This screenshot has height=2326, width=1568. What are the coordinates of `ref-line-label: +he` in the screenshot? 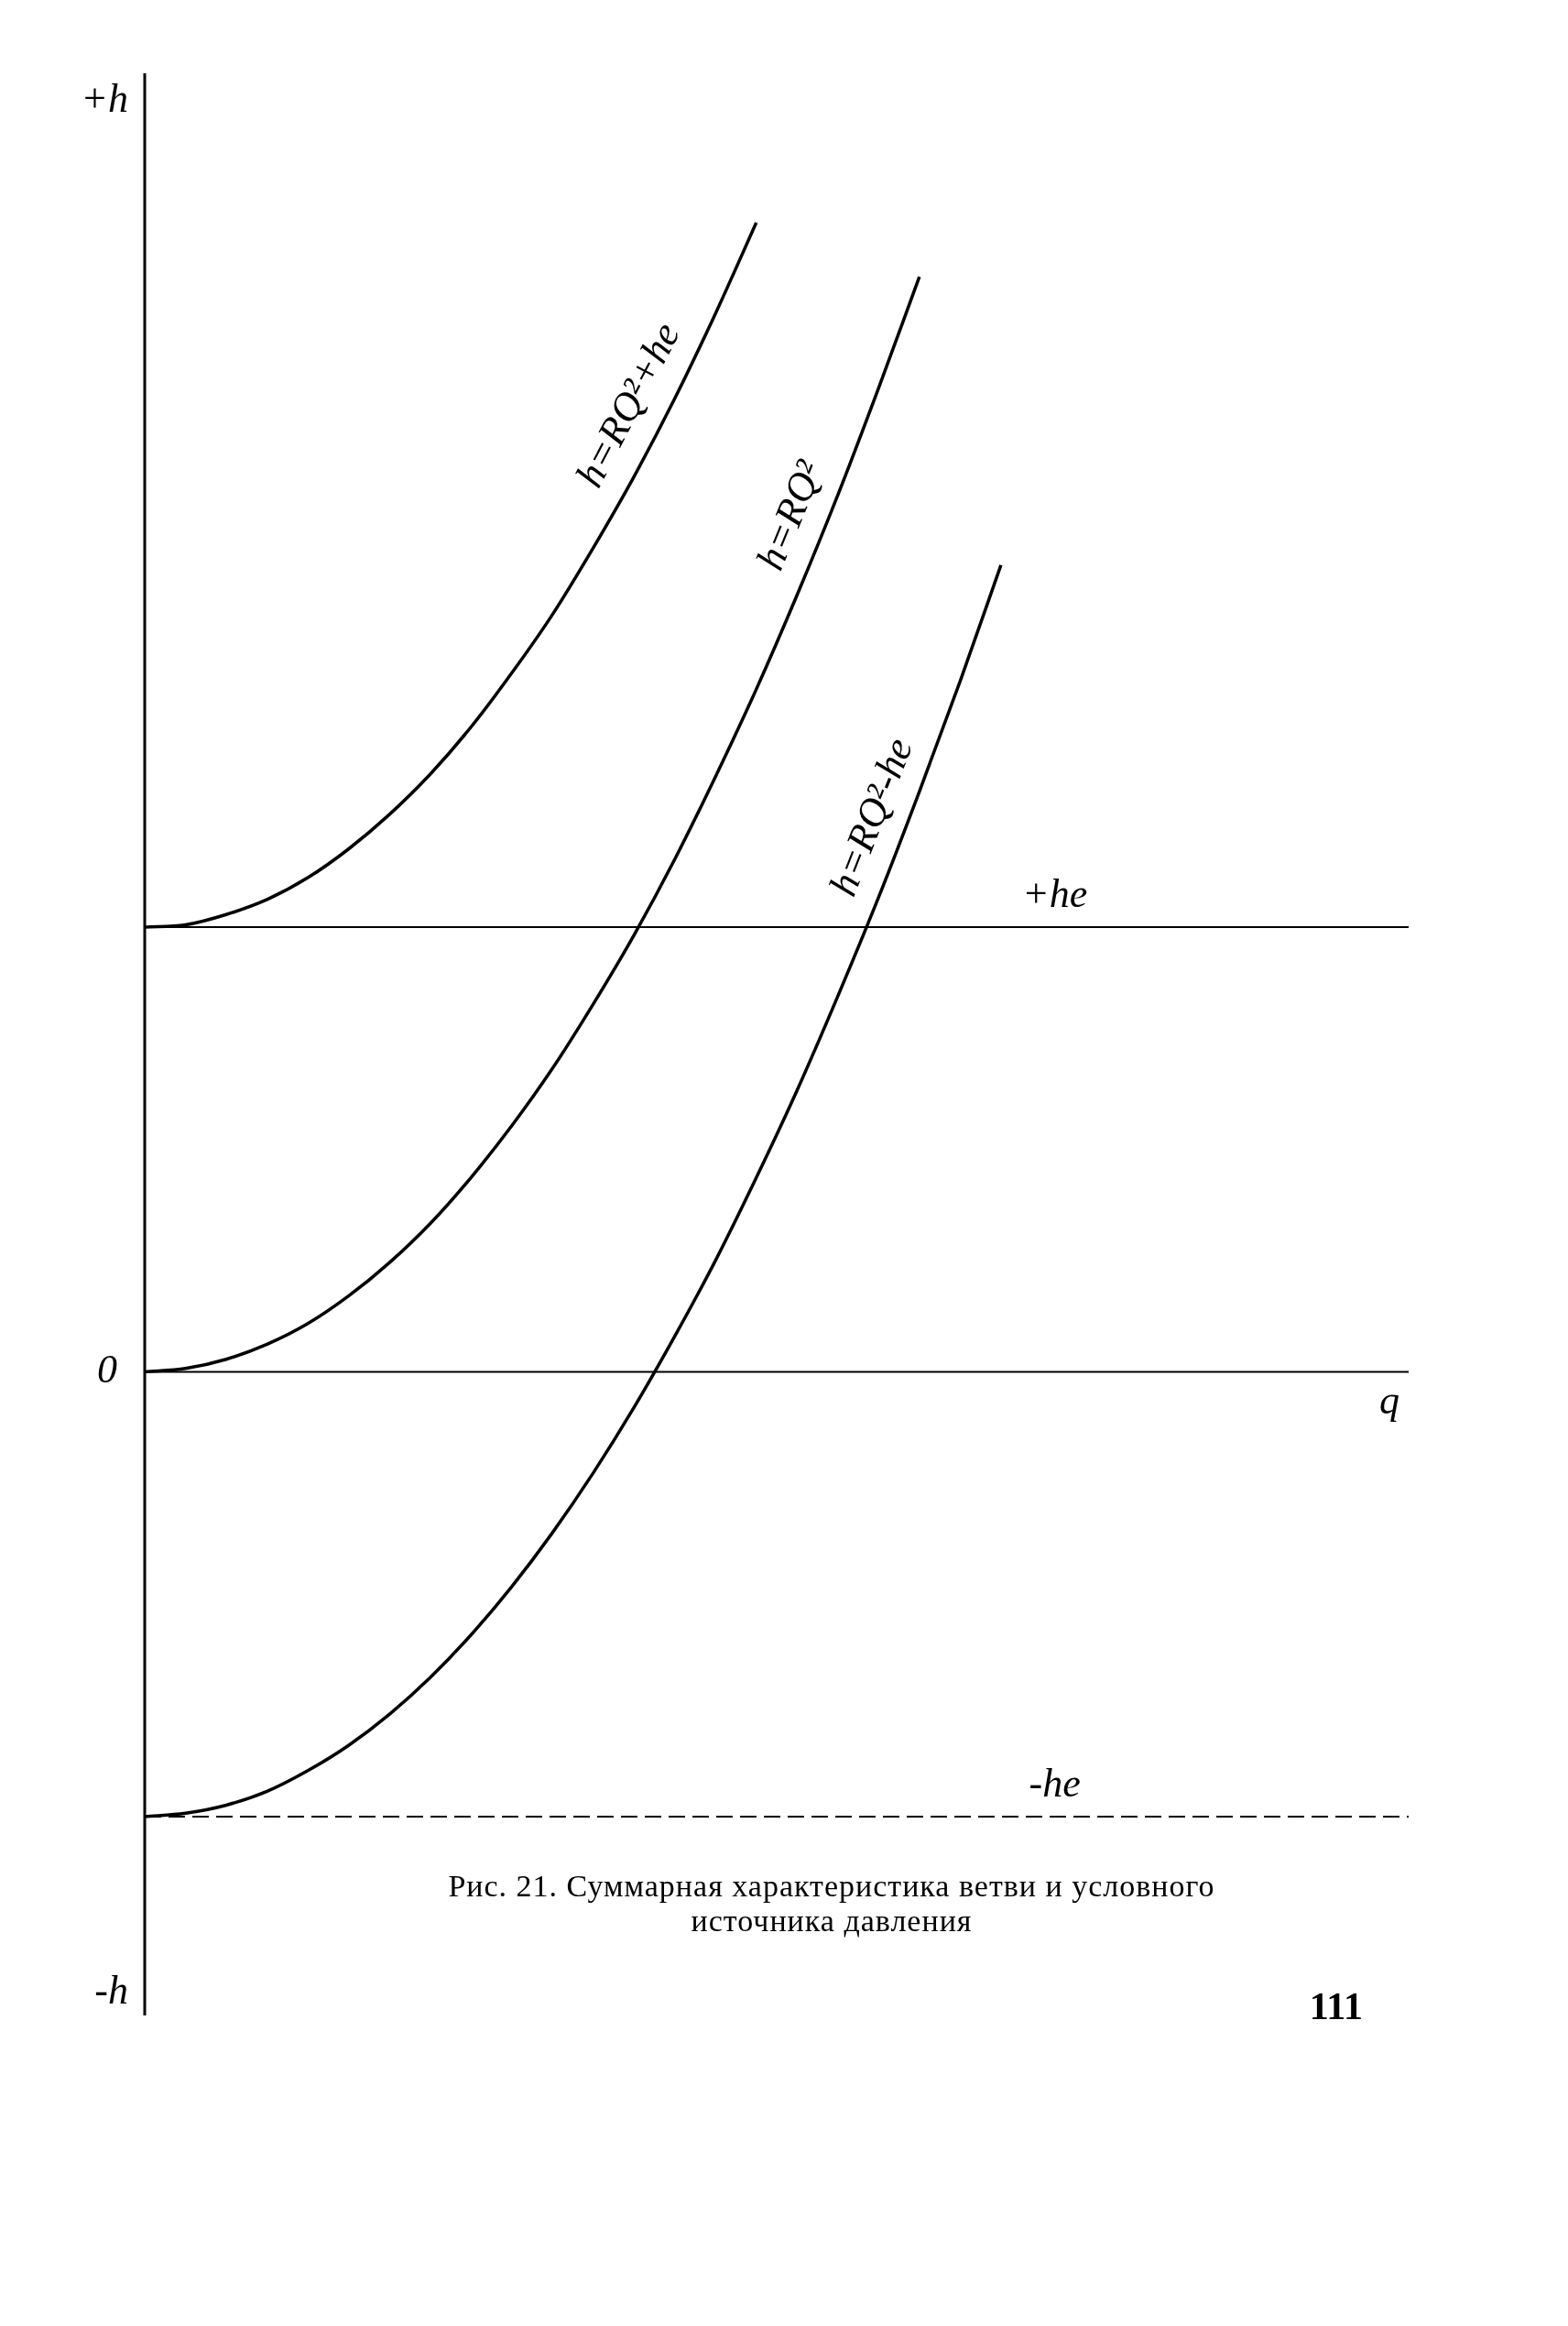 It's located at (1054, 893).